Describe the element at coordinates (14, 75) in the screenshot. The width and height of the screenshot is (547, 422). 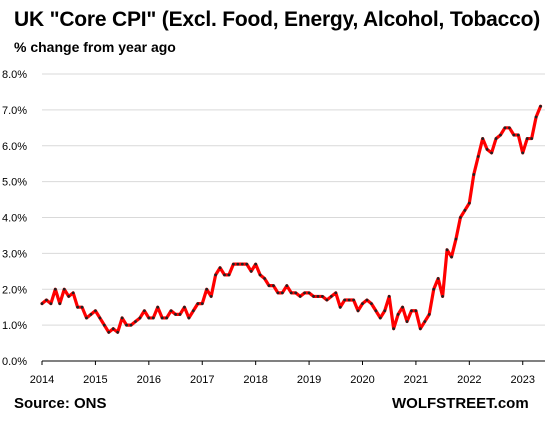
I see `y-tick-label: 8.0%` at that location.